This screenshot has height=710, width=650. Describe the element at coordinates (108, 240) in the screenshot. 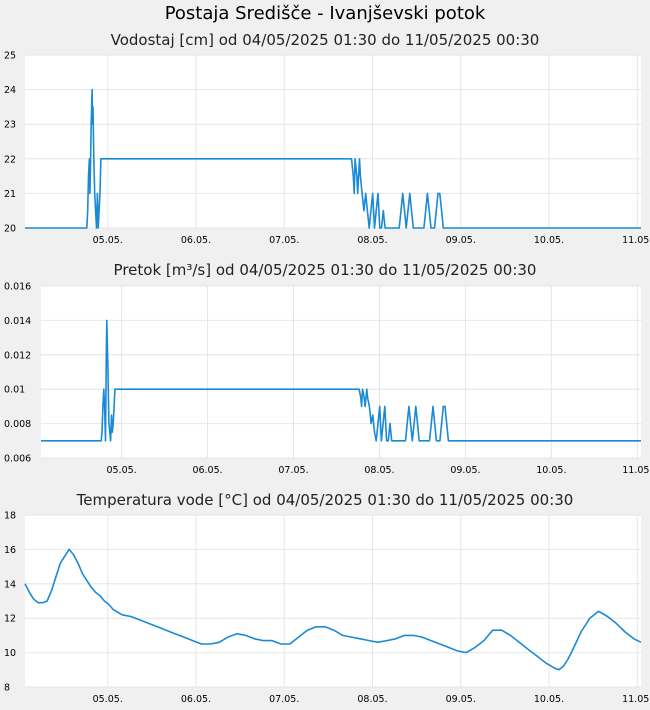

I see `water-level-x-tick-label: 05.05.` at that location.